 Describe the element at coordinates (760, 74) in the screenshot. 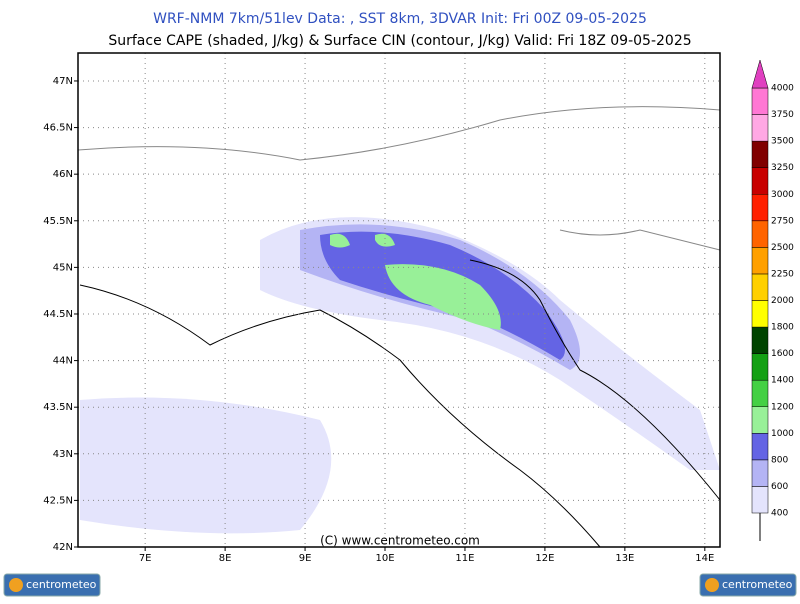

I see `colorbar-extend` at that location.